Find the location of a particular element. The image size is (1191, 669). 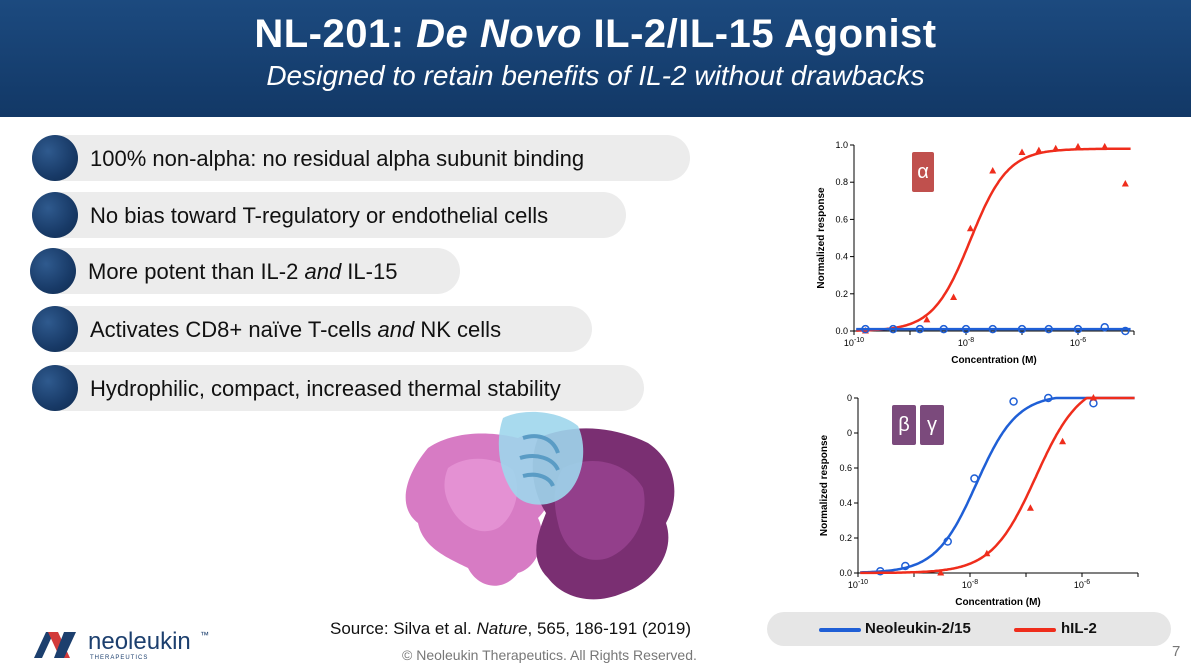

protein-structure-image is located at coordinates (540, 505).